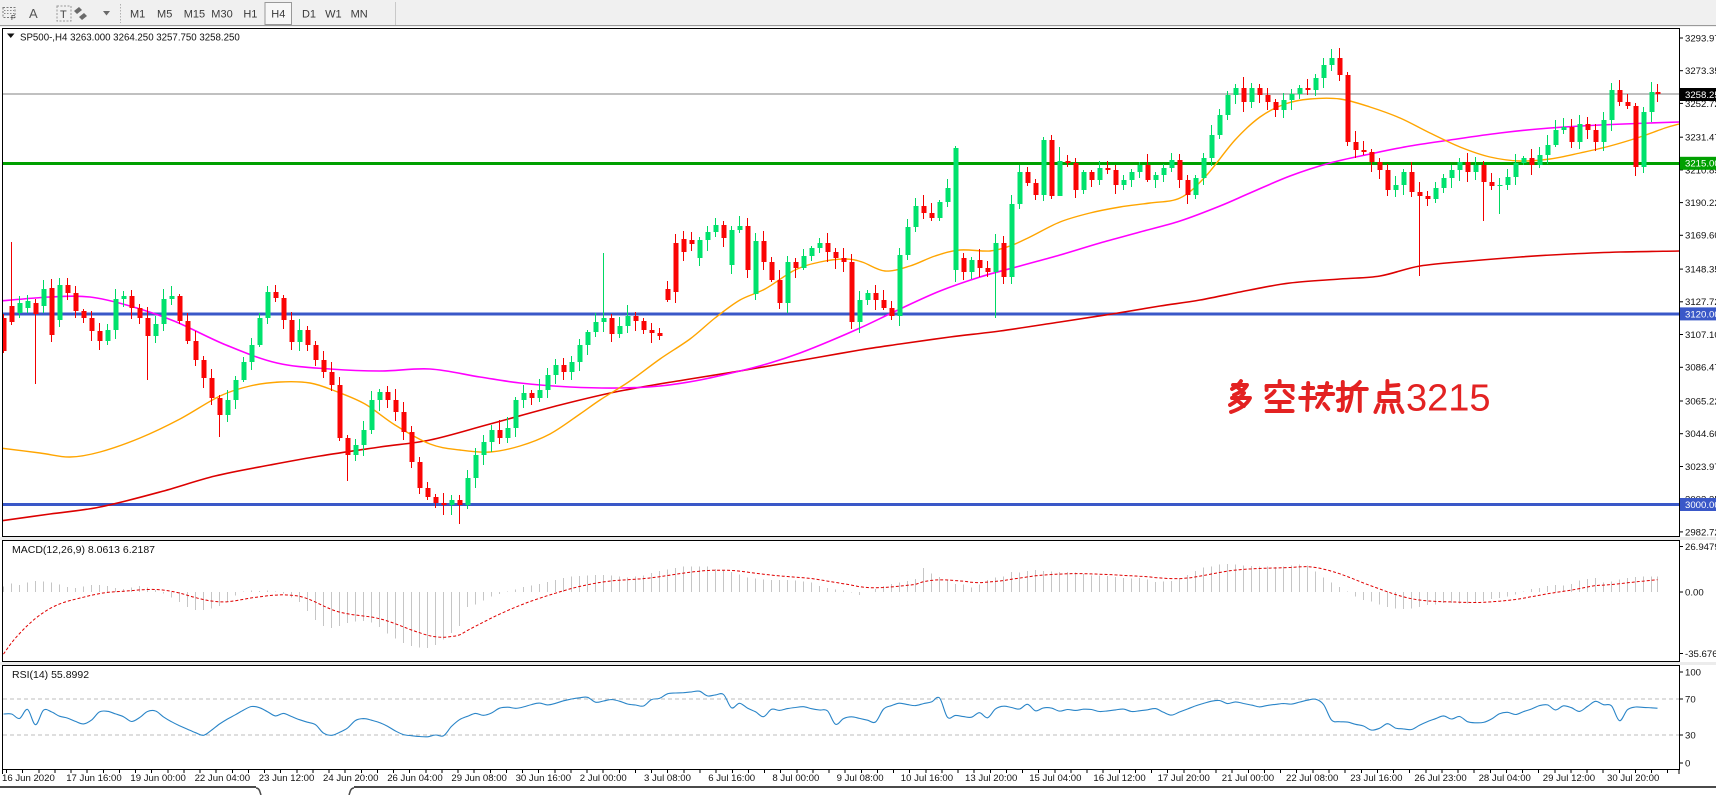 This screenshot has height=795, width=1716. What do you see at coordinates (1700, 236) in the screenshot?
I see `svg-text: 3169.60` at bounding box center [1700, 236].